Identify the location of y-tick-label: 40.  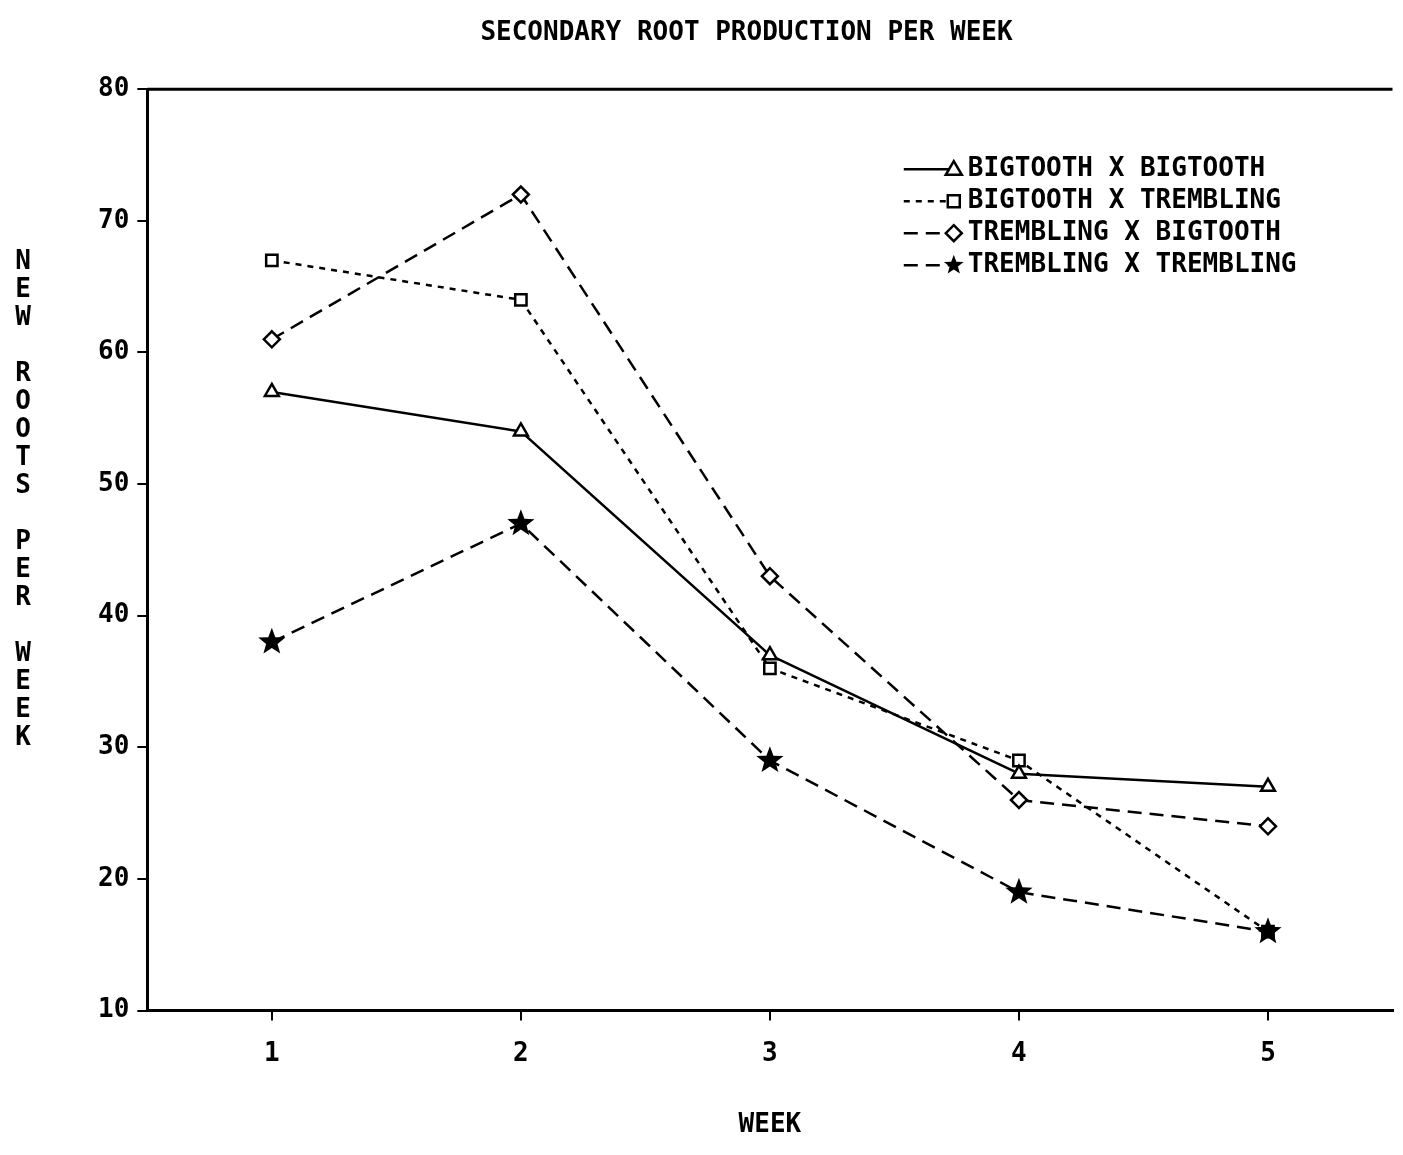
(113, 613).